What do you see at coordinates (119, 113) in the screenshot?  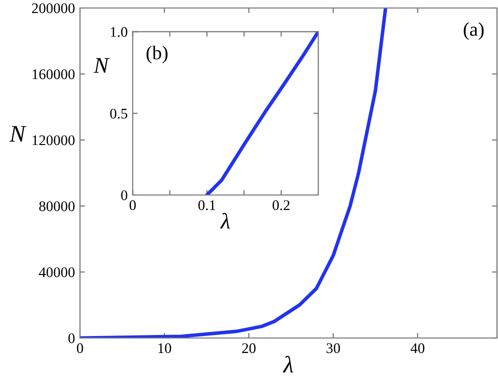 I see `y-tick-label: 0.5` at bounding box center [119, 113].